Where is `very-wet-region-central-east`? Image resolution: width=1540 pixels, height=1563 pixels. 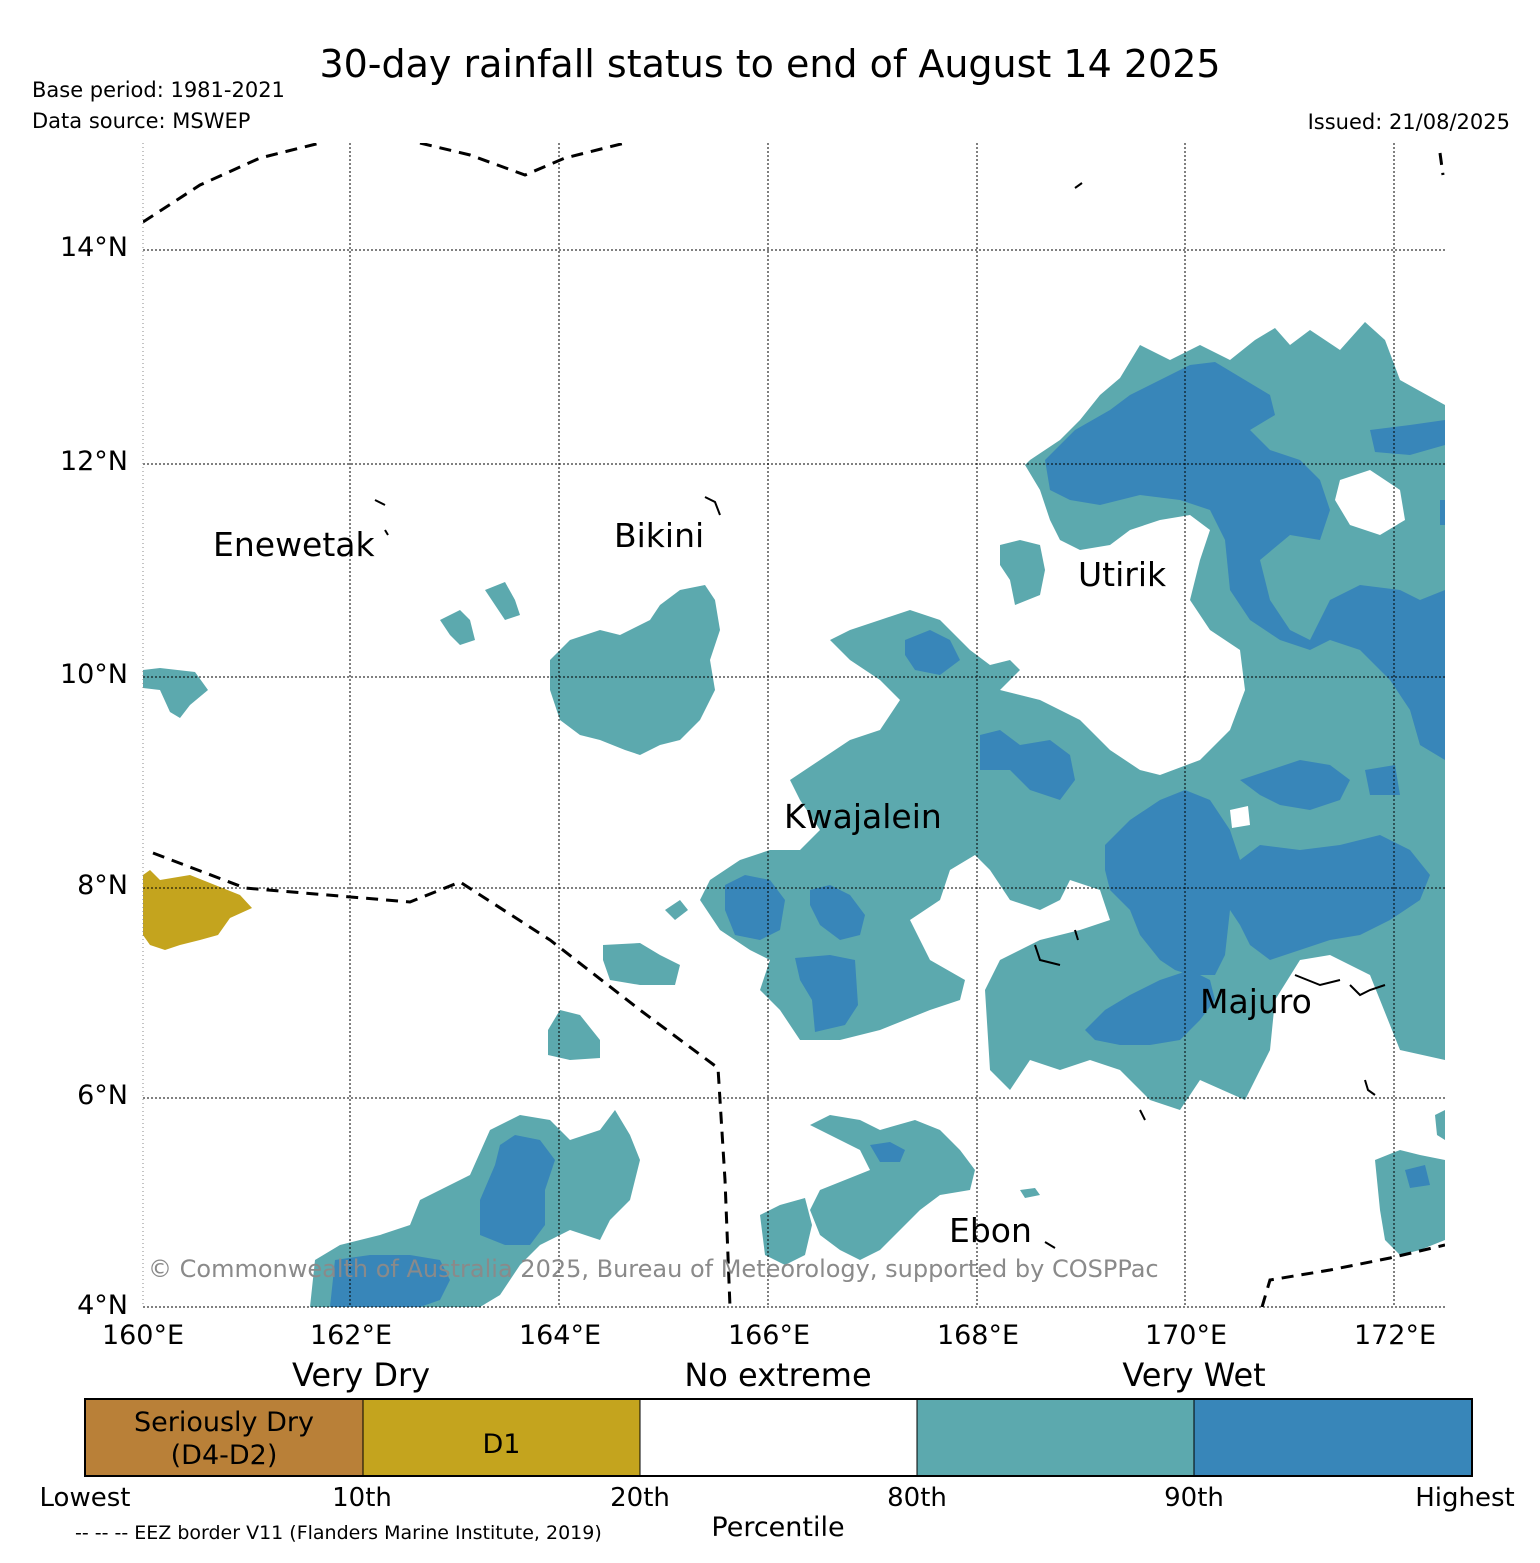 very-wet-region-central-east is located at coordinates (1267, 867).